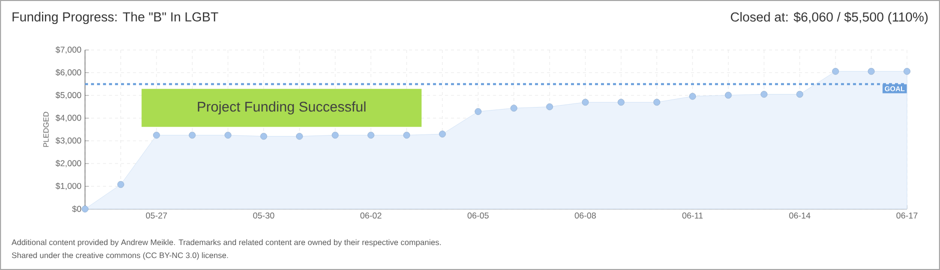  I want to click on x-tick-label: 06-14, so click(799, 215).